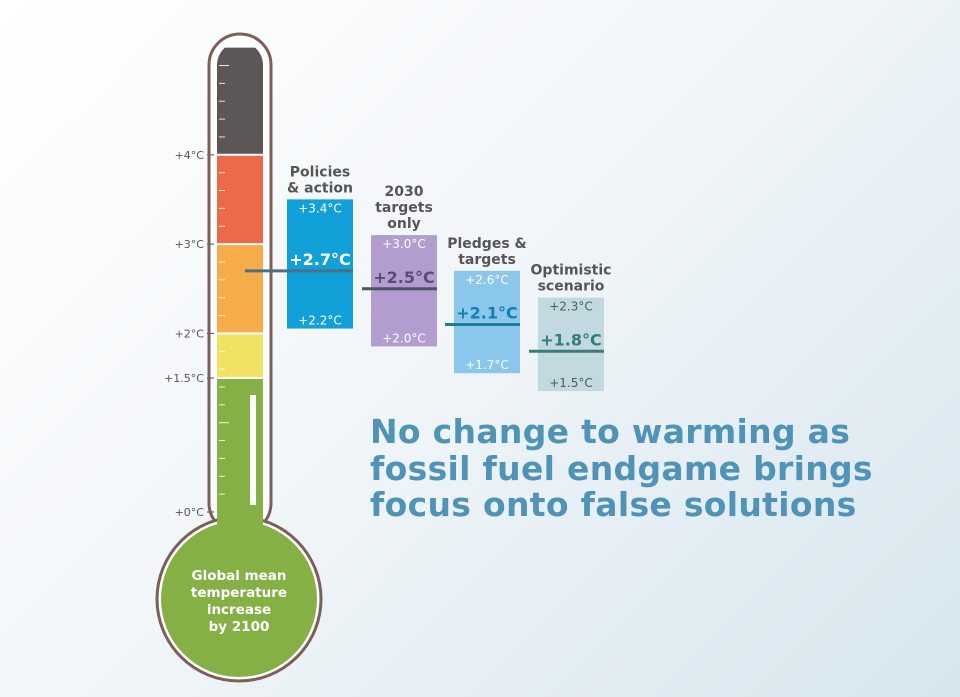 The width and height of the screenshot is (960, 697). Describe the element at coordinates (571, 307) in the screenshot. I see `scenario-high-label: +2.3°C` at that location.